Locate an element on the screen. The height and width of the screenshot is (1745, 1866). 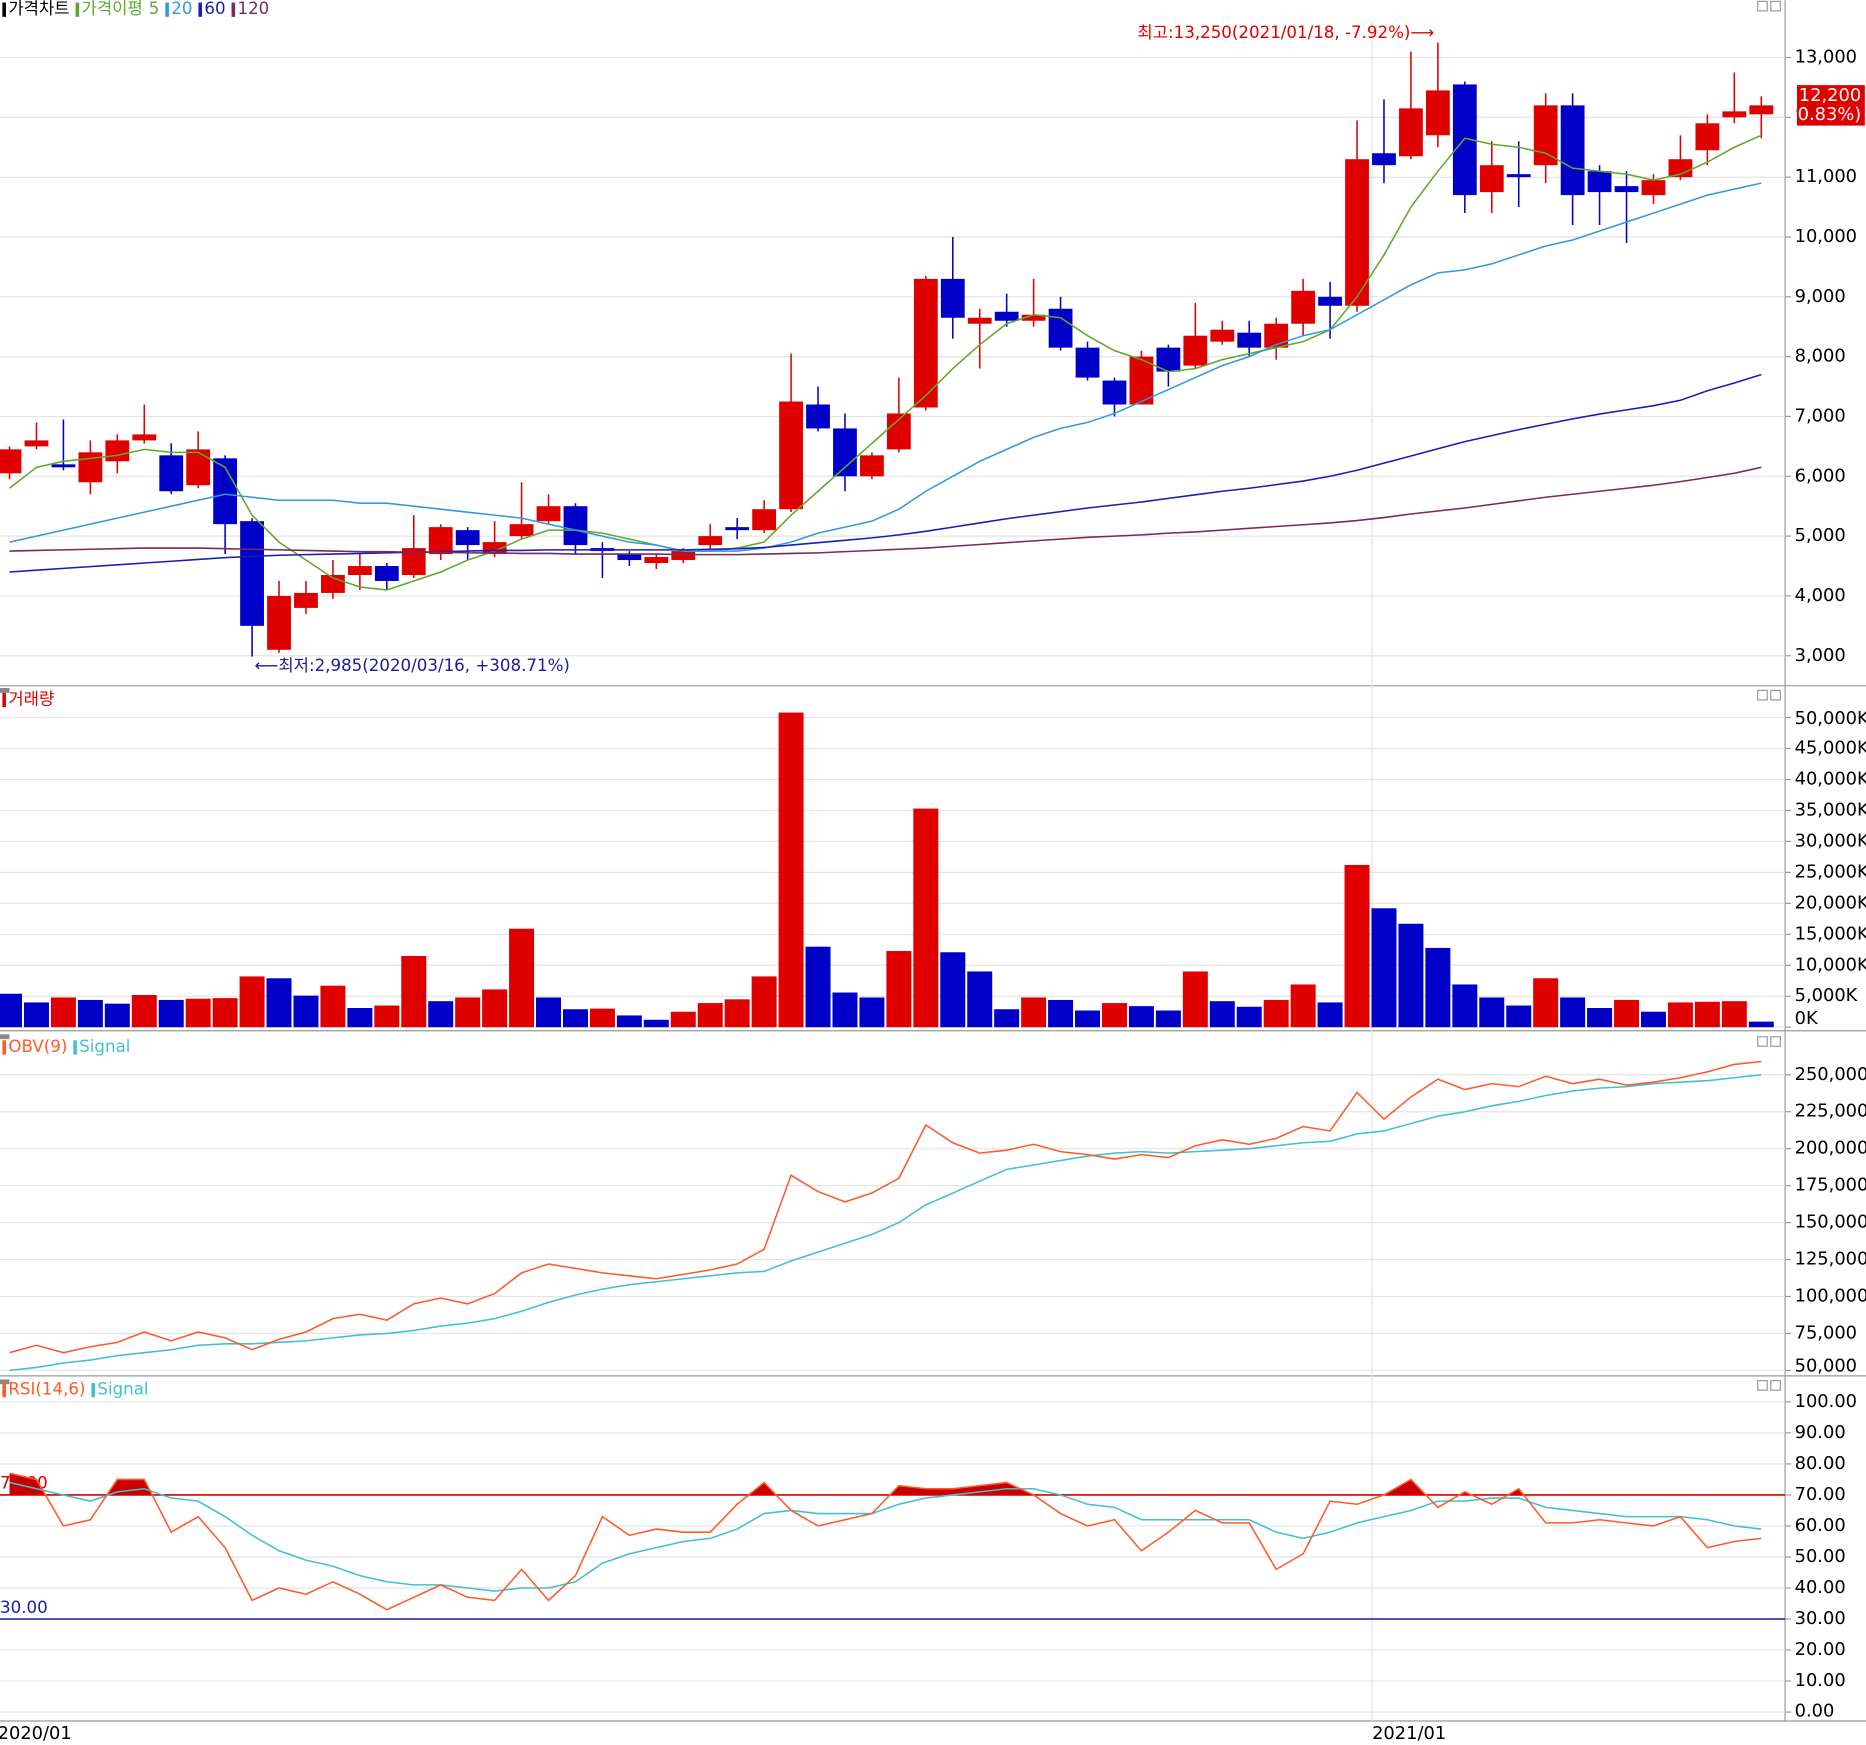
y-tick-label: 80.00 is located at coordinates (1820, 1463).